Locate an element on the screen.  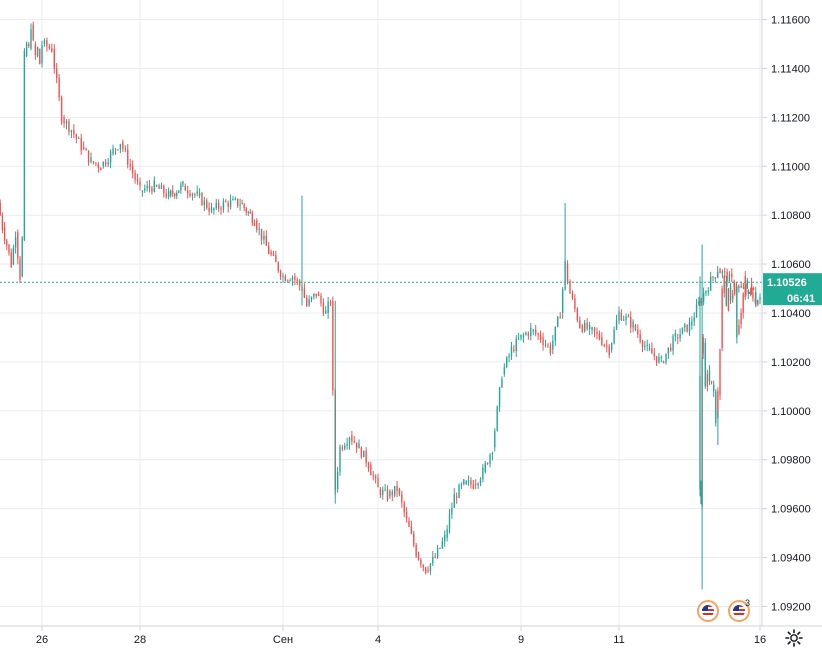
x-tick-label: 4 is located at coordinates (378, 640).